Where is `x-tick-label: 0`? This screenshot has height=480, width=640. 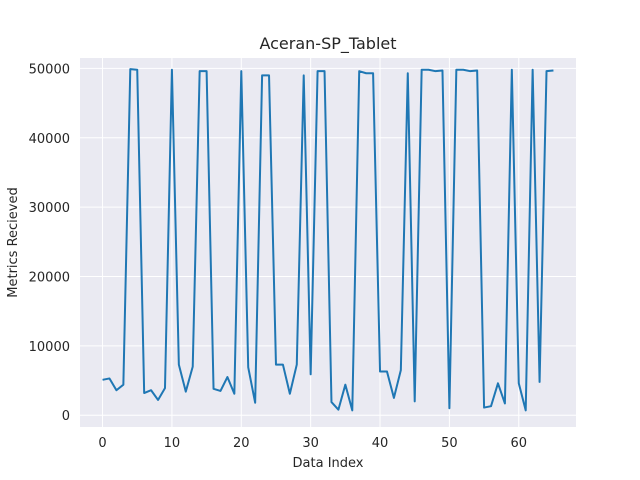 x-tick-label: 0 is located at coordinates (102, 443).